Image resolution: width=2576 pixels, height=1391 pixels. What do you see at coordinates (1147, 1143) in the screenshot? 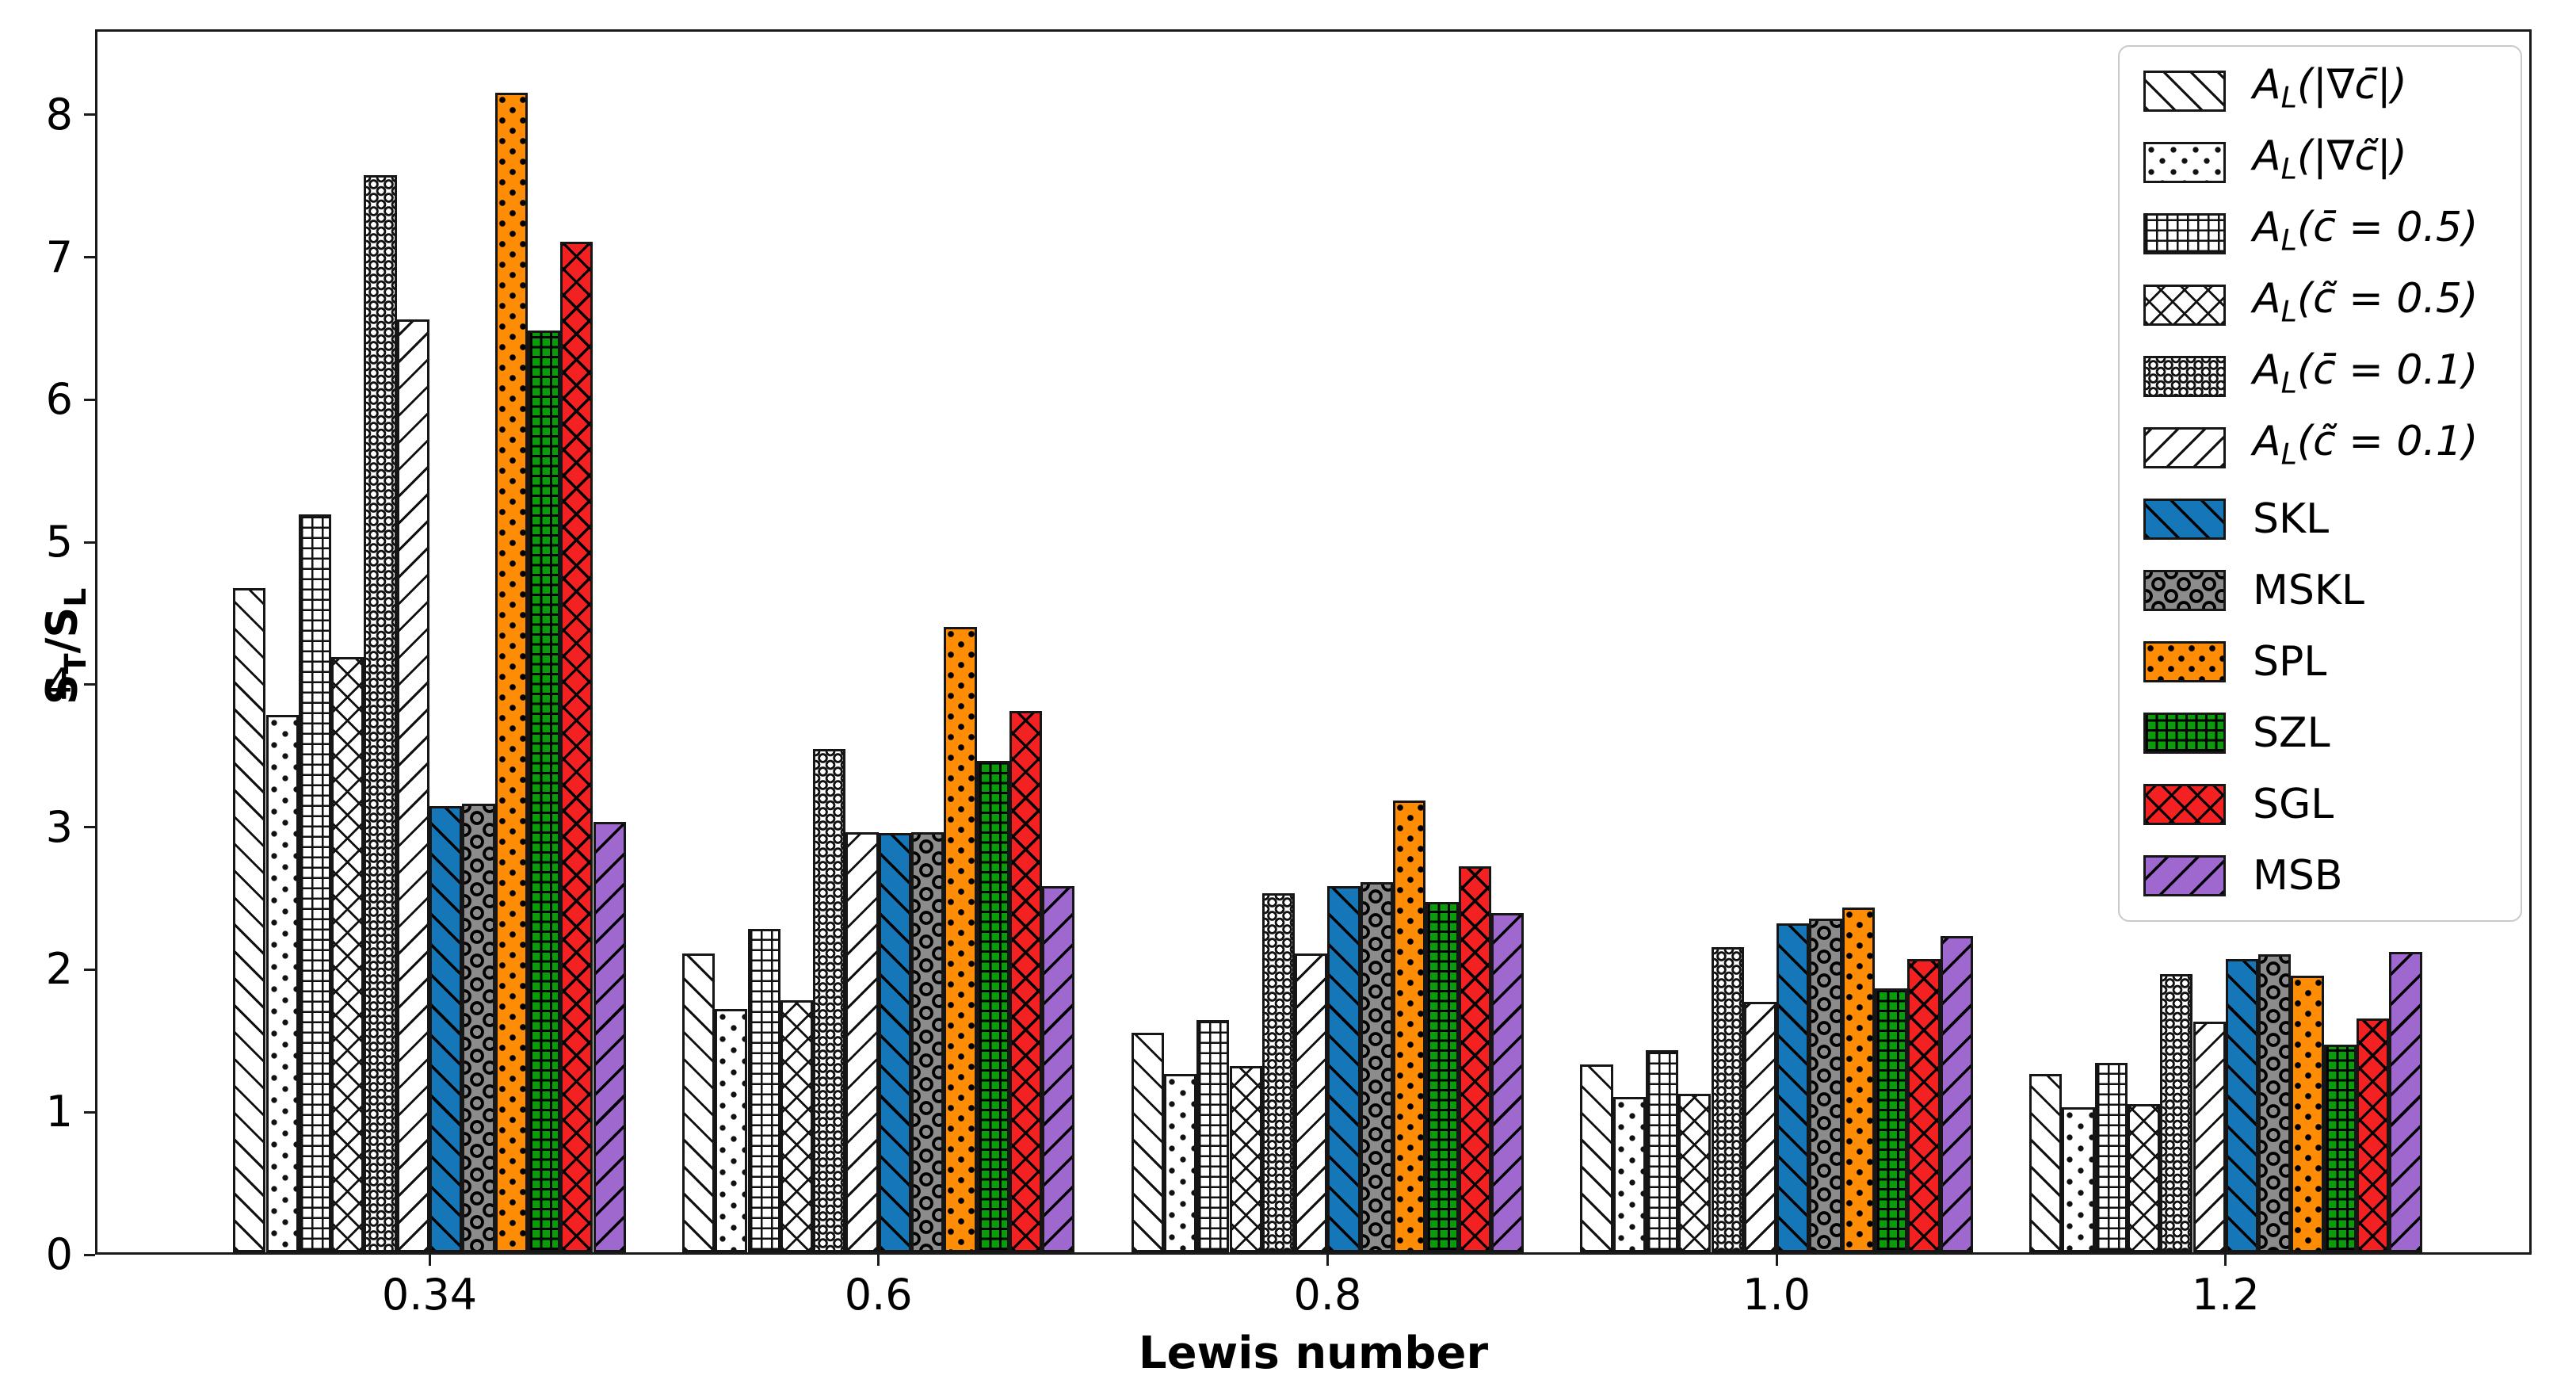
I see `bar-alc-0.8` at bounding box center [1147, 1143].